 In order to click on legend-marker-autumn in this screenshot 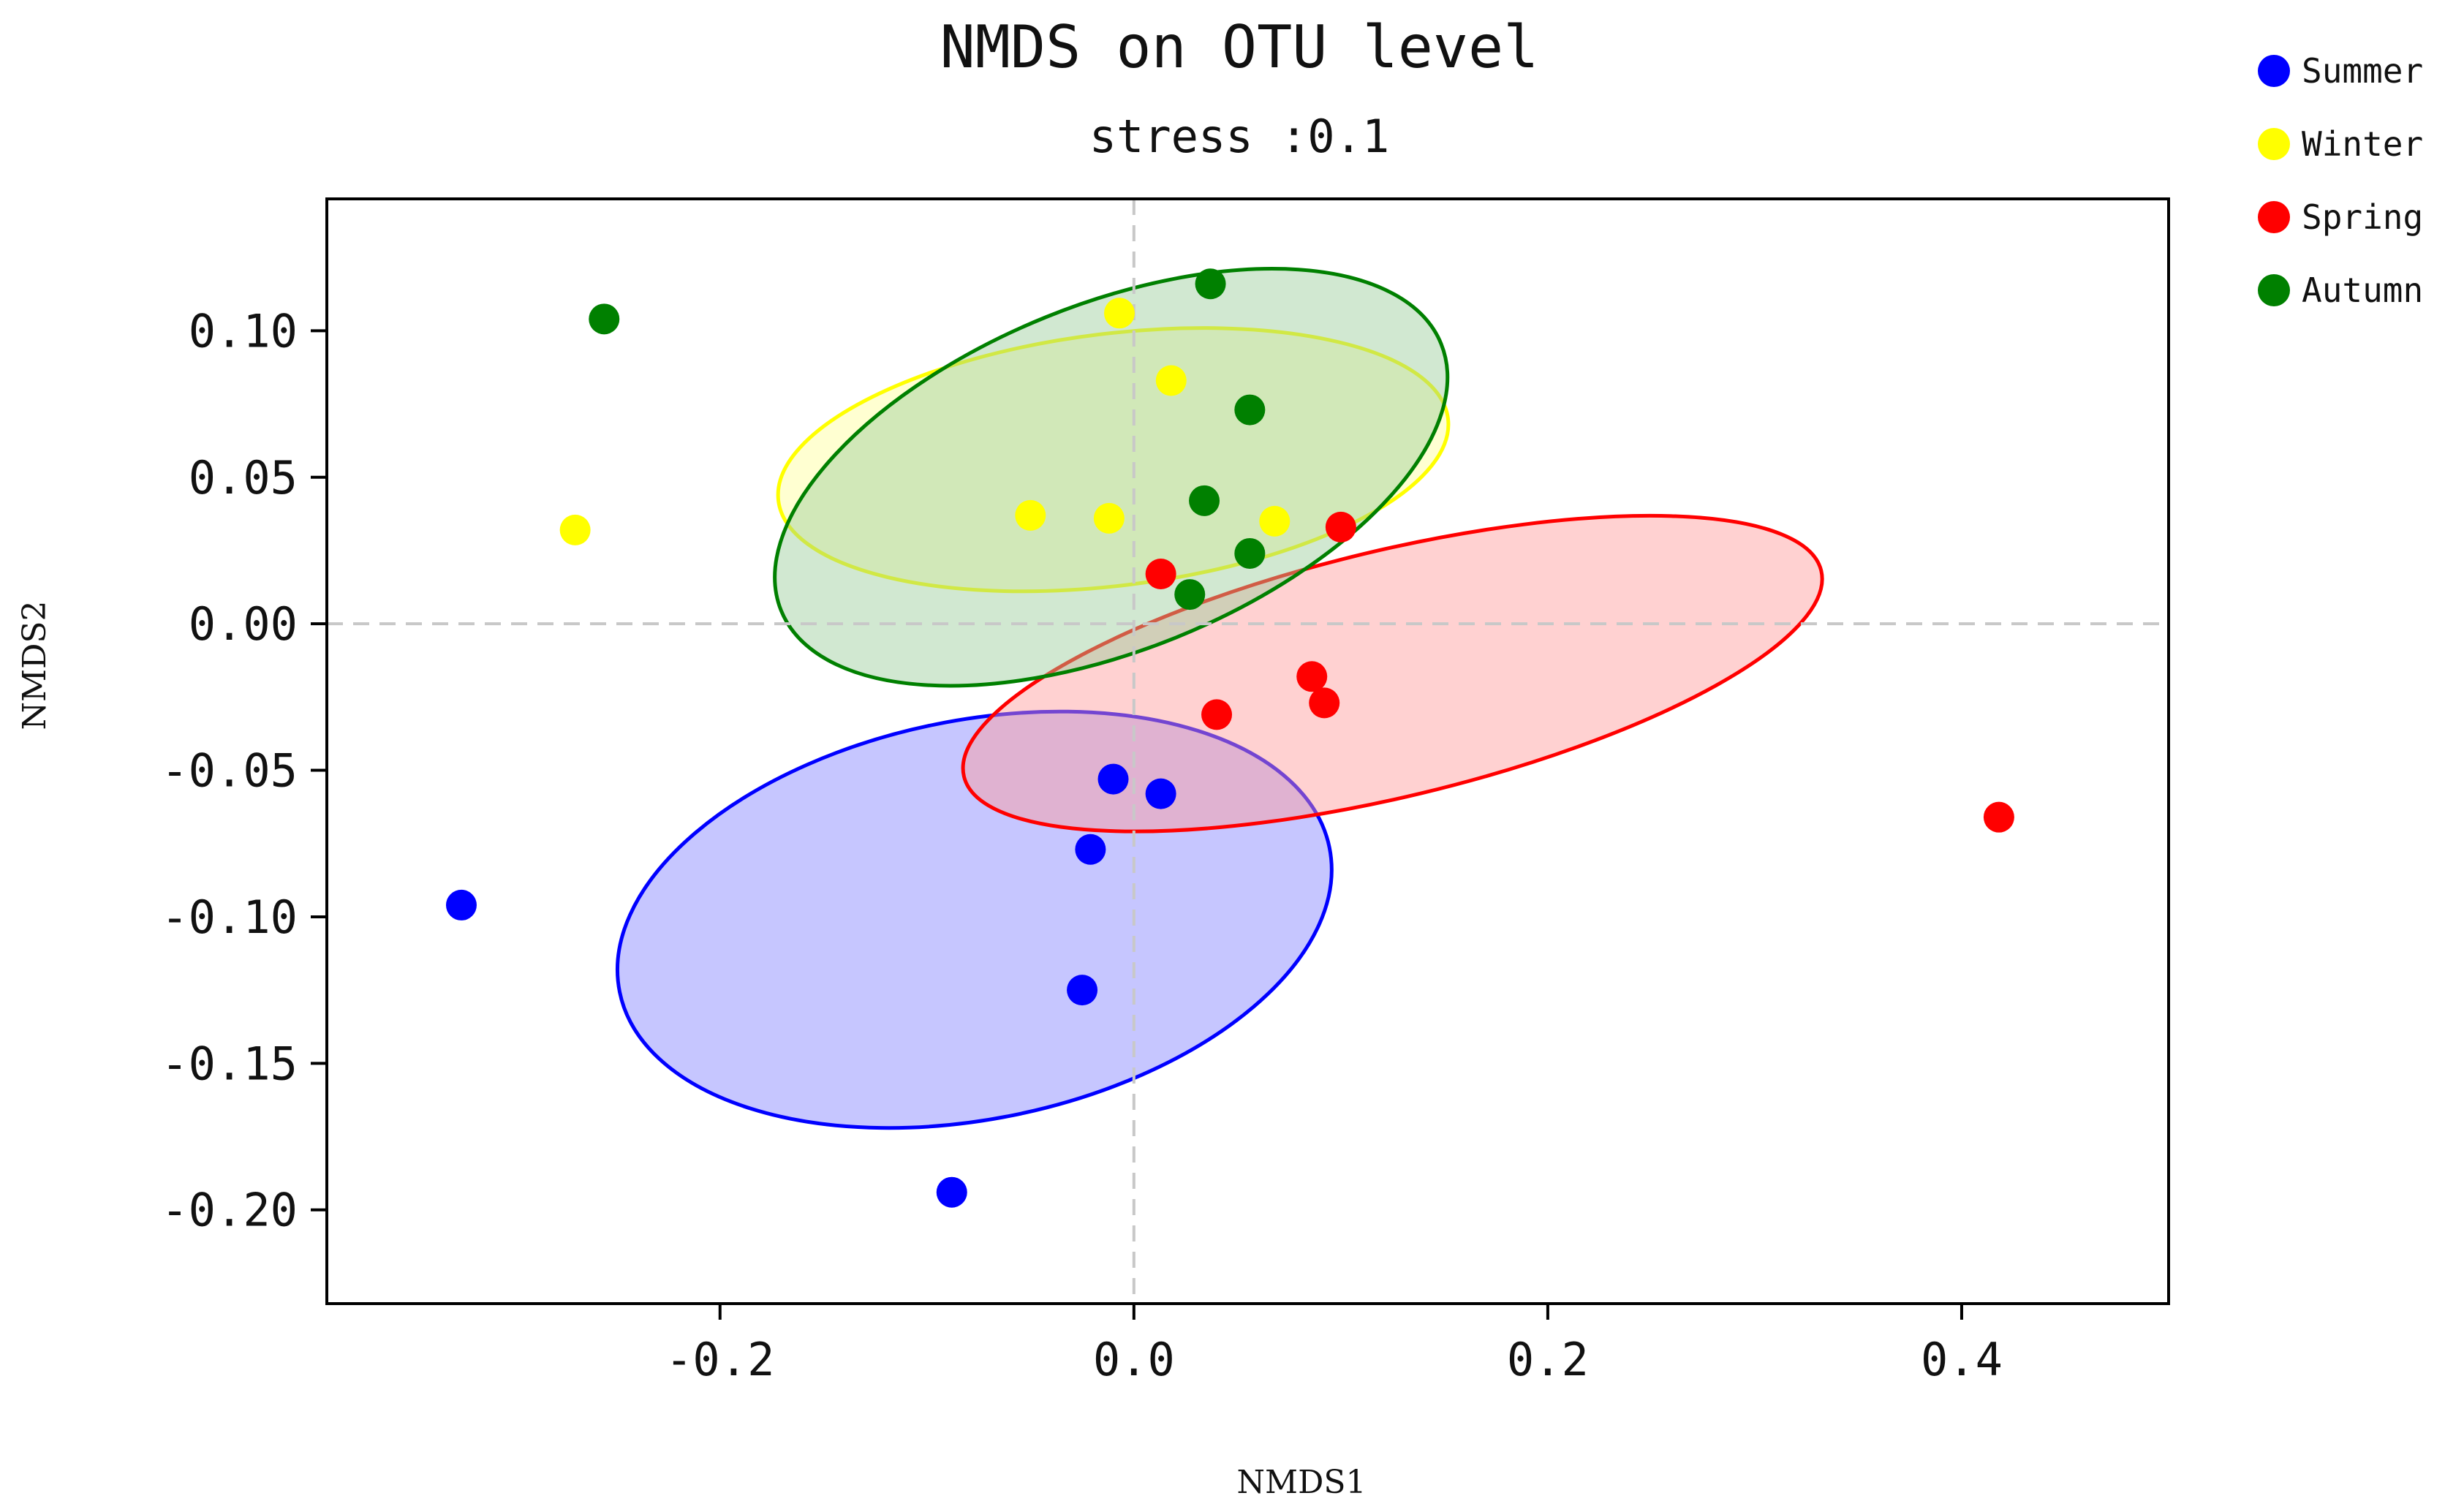, I will do `click(2274, 290)`.